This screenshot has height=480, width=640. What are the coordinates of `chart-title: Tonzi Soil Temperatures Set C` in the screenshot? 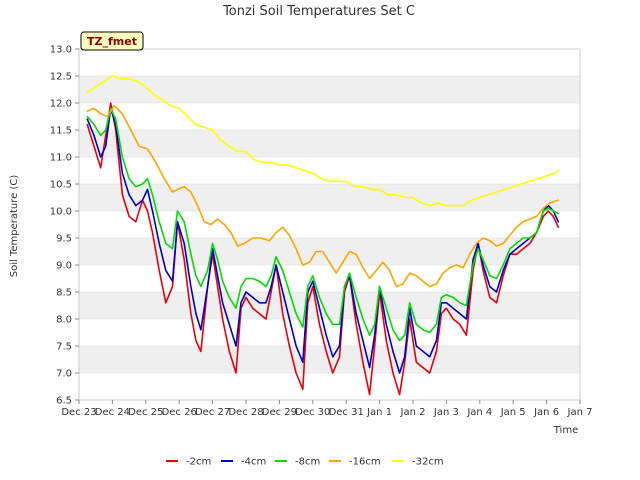 It's located at (318, 11).